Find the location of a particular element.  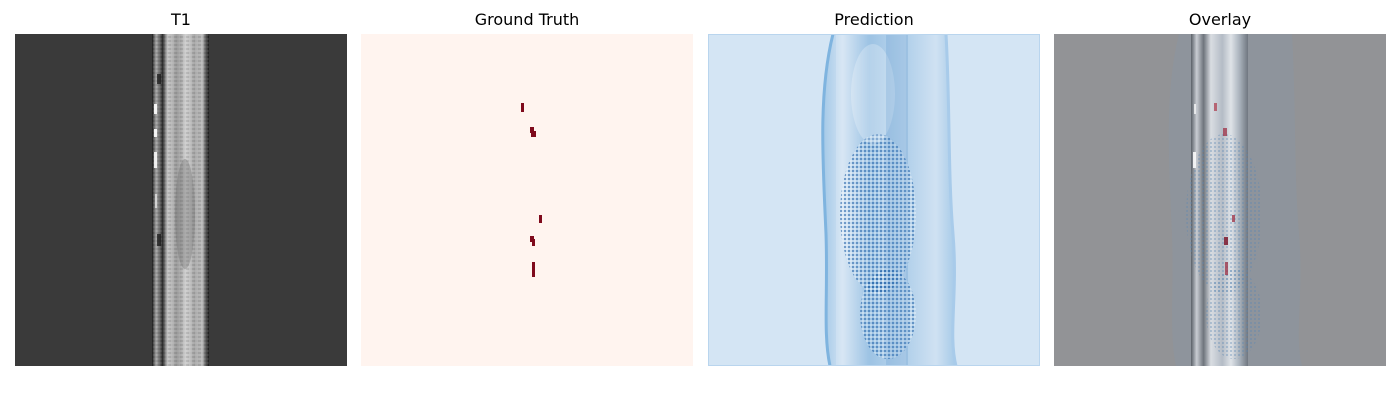

panel-title-overlay: Overlay is located at coordinates (1220, 19).